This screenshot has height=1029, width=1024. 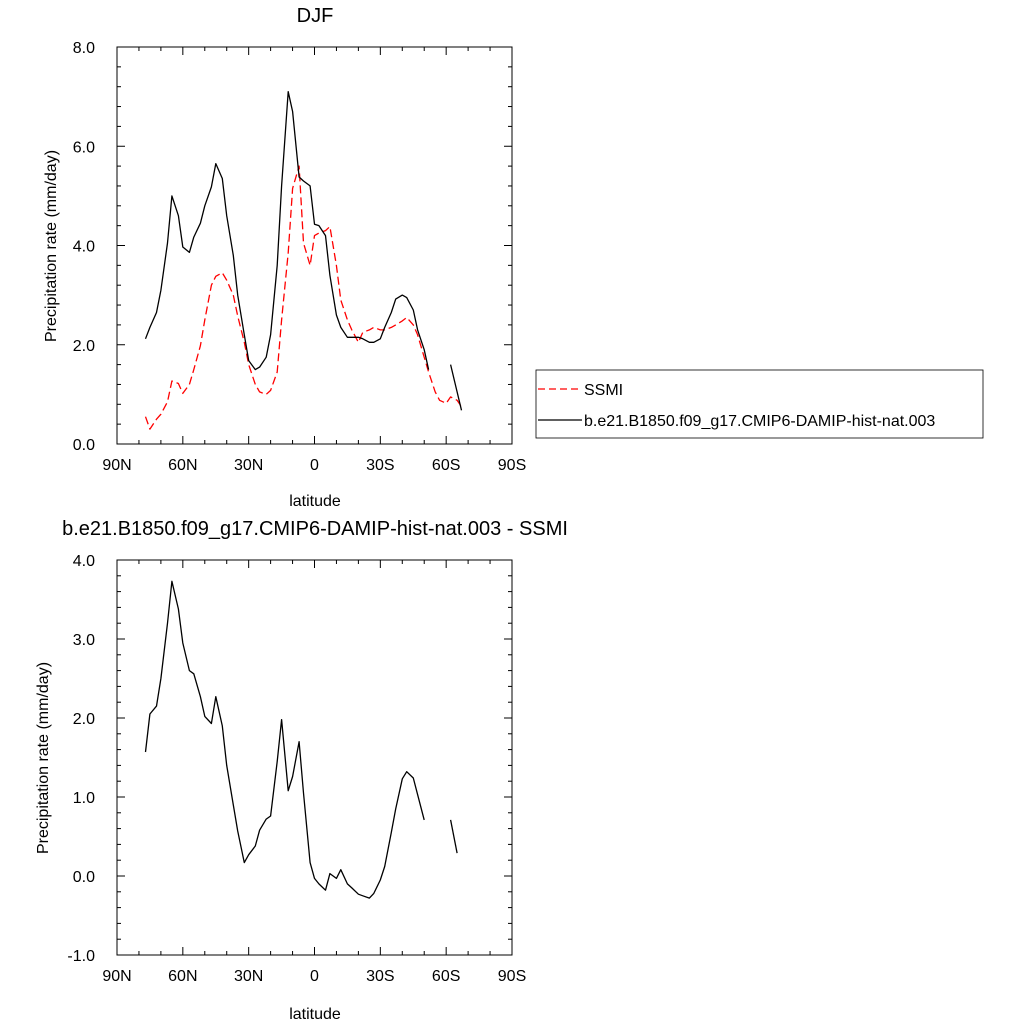 I want to click on top-y-axis-label: Precipitation rate (mm/day), so click(x=51, y=246).